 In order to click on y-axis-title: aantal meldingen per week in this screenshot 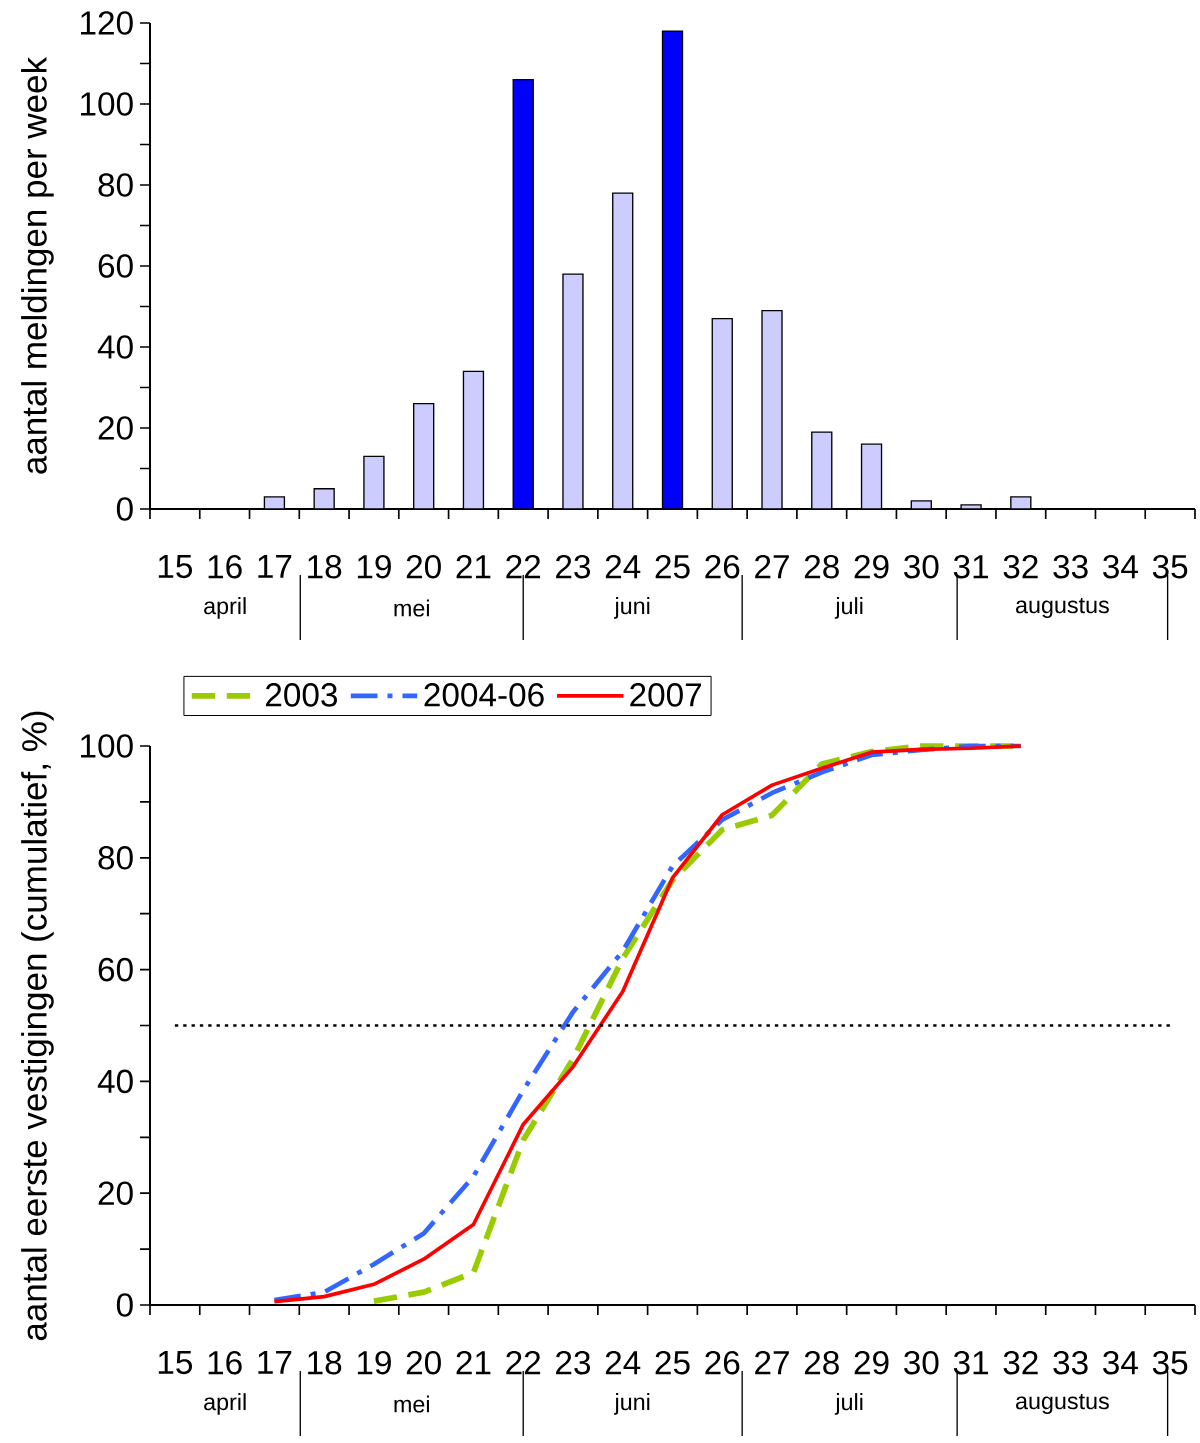, I will do `click(37, 265)`.